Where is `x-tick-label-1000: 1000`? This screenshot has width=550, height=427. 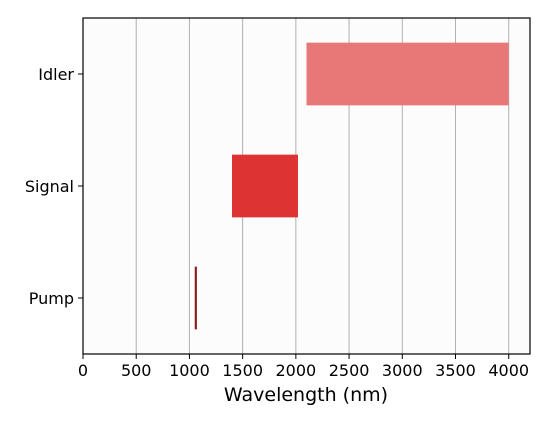
x-tick-label-1000: 1000 is located at coordinates (189, 370).